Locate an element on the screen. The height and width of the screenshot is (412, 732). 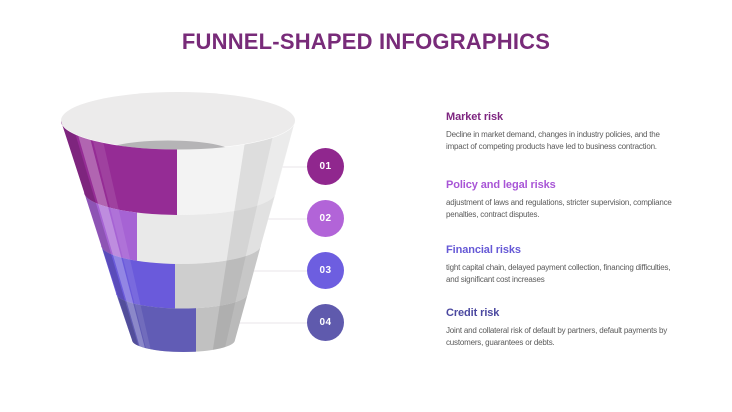
funnel-band-2-color is located at coordinates (110, 226).